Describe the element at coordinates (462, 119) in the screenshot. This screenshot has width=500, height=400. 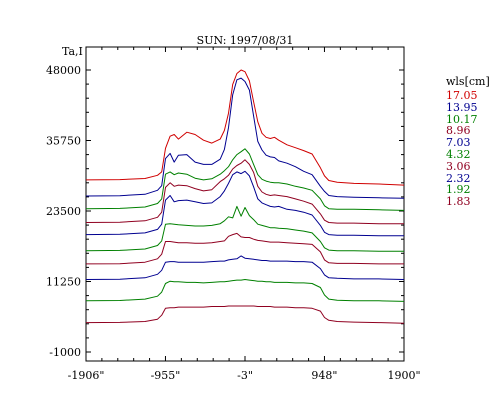
I see `legend-entry: 10.17` at that location.